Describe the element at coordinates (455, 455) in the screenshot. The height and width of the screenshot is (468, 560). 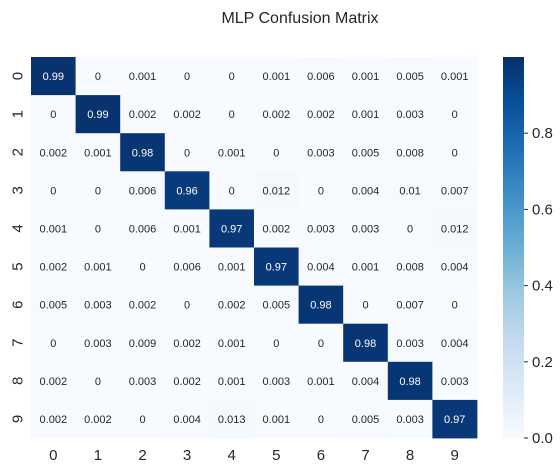
I see `x-tick-label: 9` at that location.